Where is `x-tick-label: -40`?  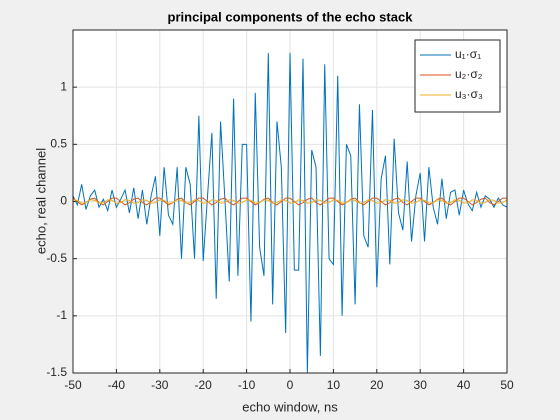 x-tick-label: -40 is located at coordinates (117, 385).